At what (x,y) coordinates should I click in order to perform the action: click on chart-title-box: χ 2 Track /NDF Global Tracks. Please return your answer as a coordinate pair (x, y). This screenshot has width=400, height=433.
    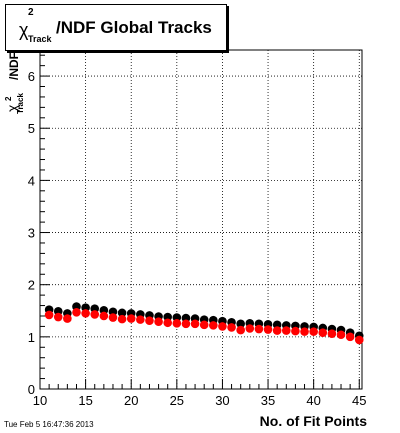
    Looking at the image, I should click on (116, 27).